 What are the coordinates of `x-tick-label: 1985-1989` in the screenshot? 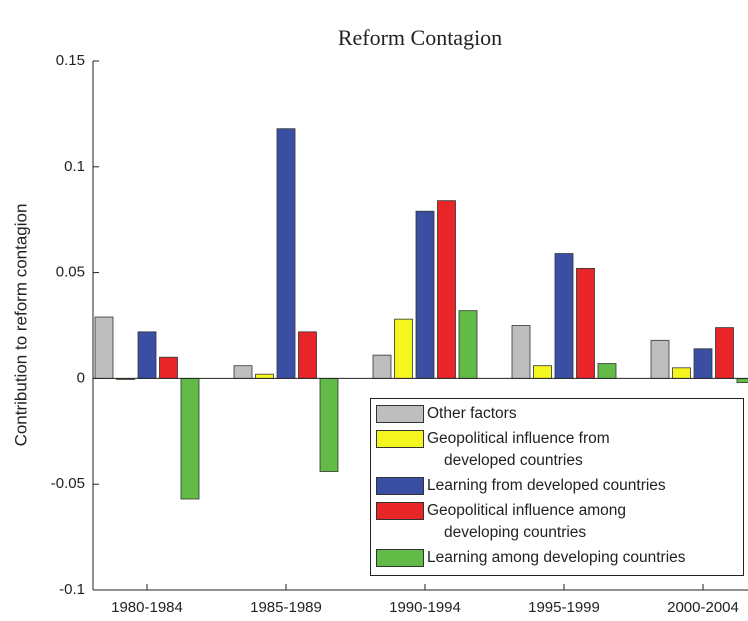 It's located at (286, 607).